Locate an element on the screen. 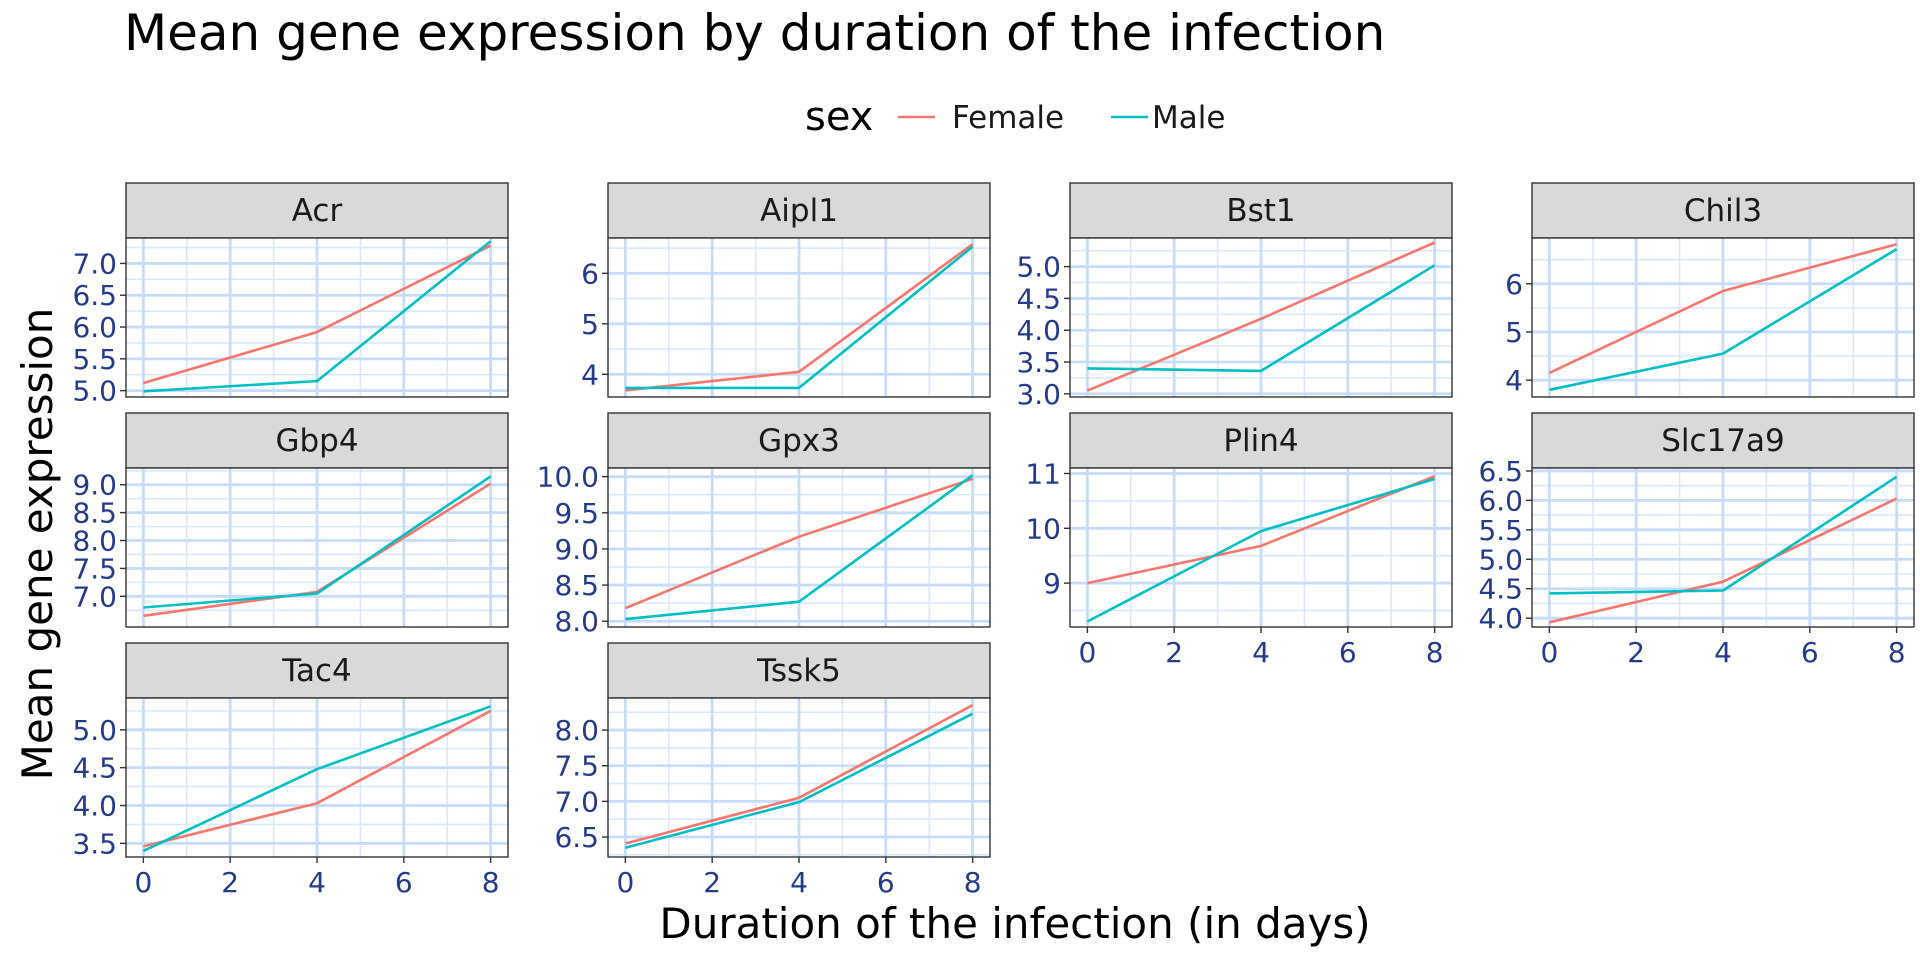 The width and height of the screenshot is (1920, 960). line-plin4-male is located at coordinates (1260, 550).